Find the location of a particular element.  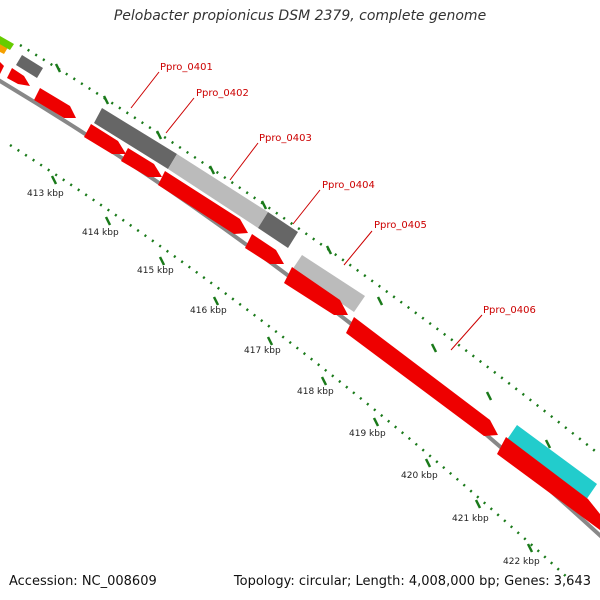

tick-label: 419 kbp is located at coordinates (367, 434).